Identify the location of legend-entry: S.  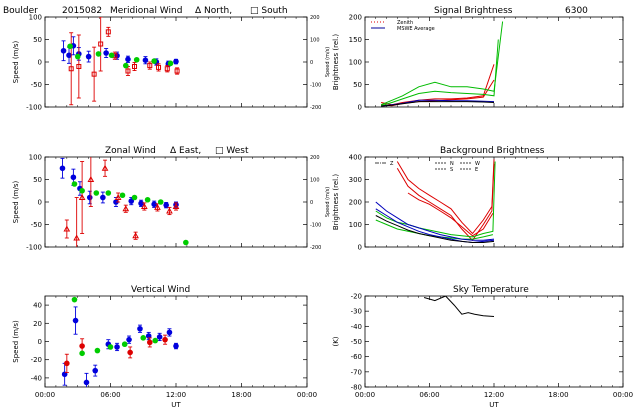
(451, 170).